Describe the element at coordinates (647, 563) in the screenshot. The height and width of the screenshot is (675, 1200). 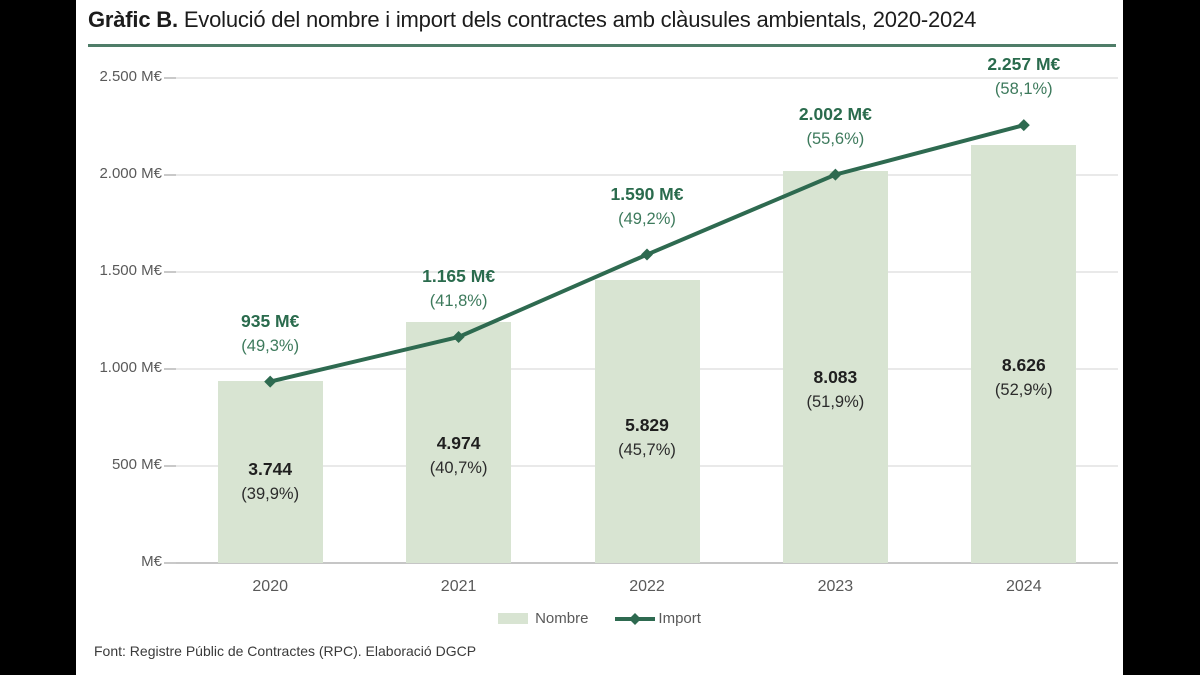
I see `x-axis-line` at that location.